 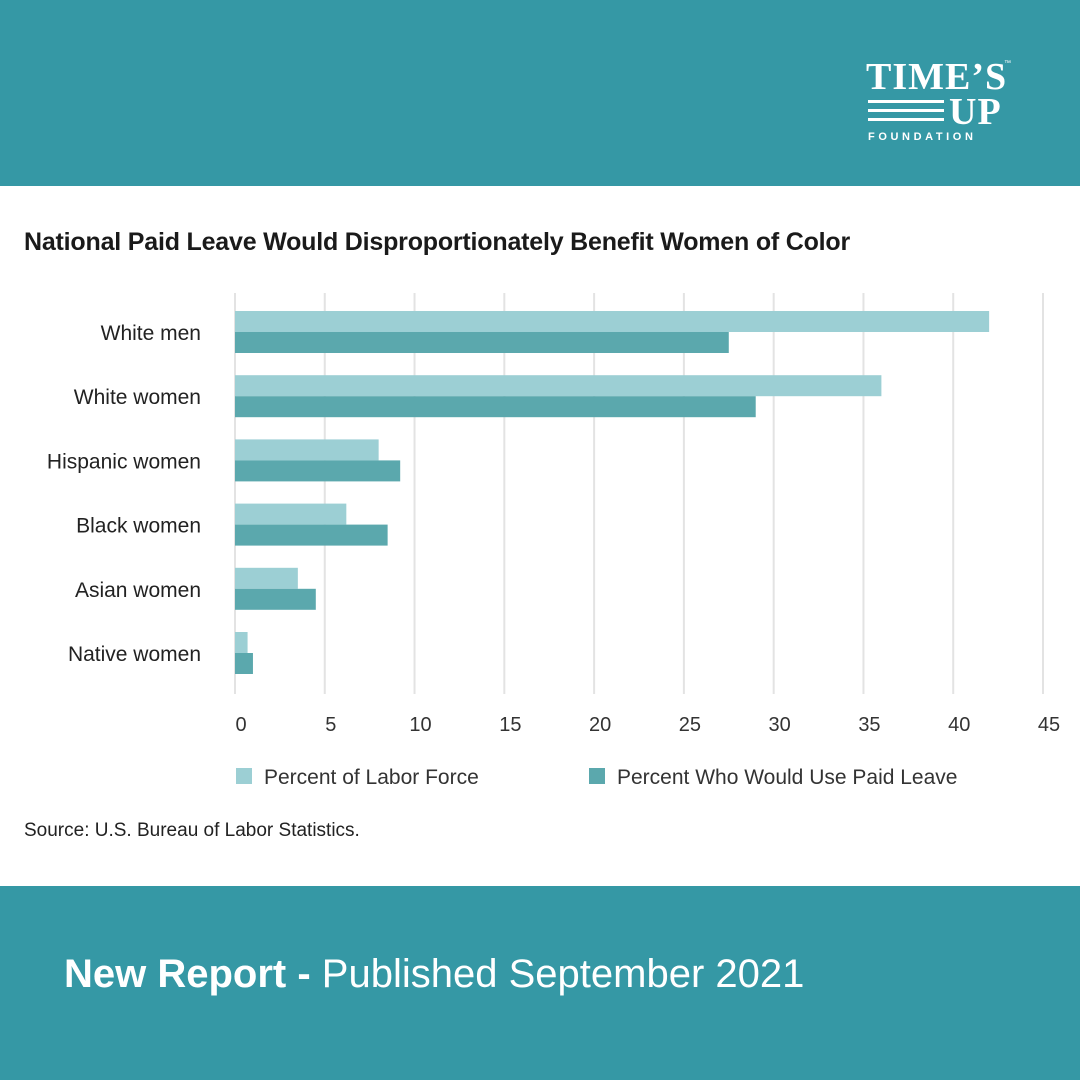 What do you see at coordinates (937, 77) in the screenshot?
I see `logo-line-times: TIME’S` at bounding box center [937, 77].